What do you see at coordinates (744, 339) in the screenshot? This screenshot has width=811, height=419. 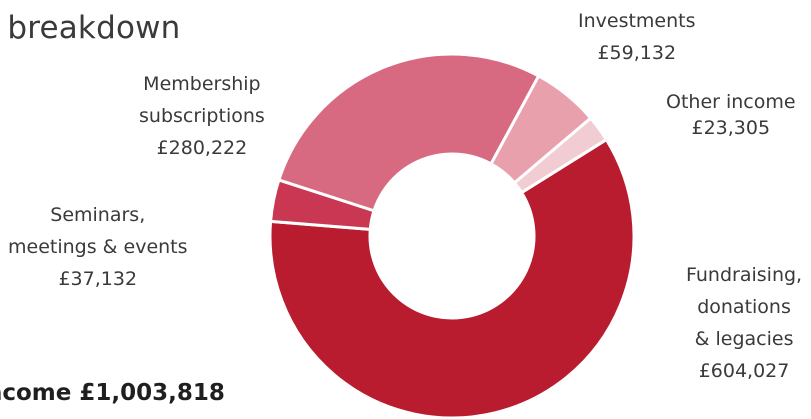 I see `label-fundraising-line-3: & legacies` at bounding box center [744, 339].